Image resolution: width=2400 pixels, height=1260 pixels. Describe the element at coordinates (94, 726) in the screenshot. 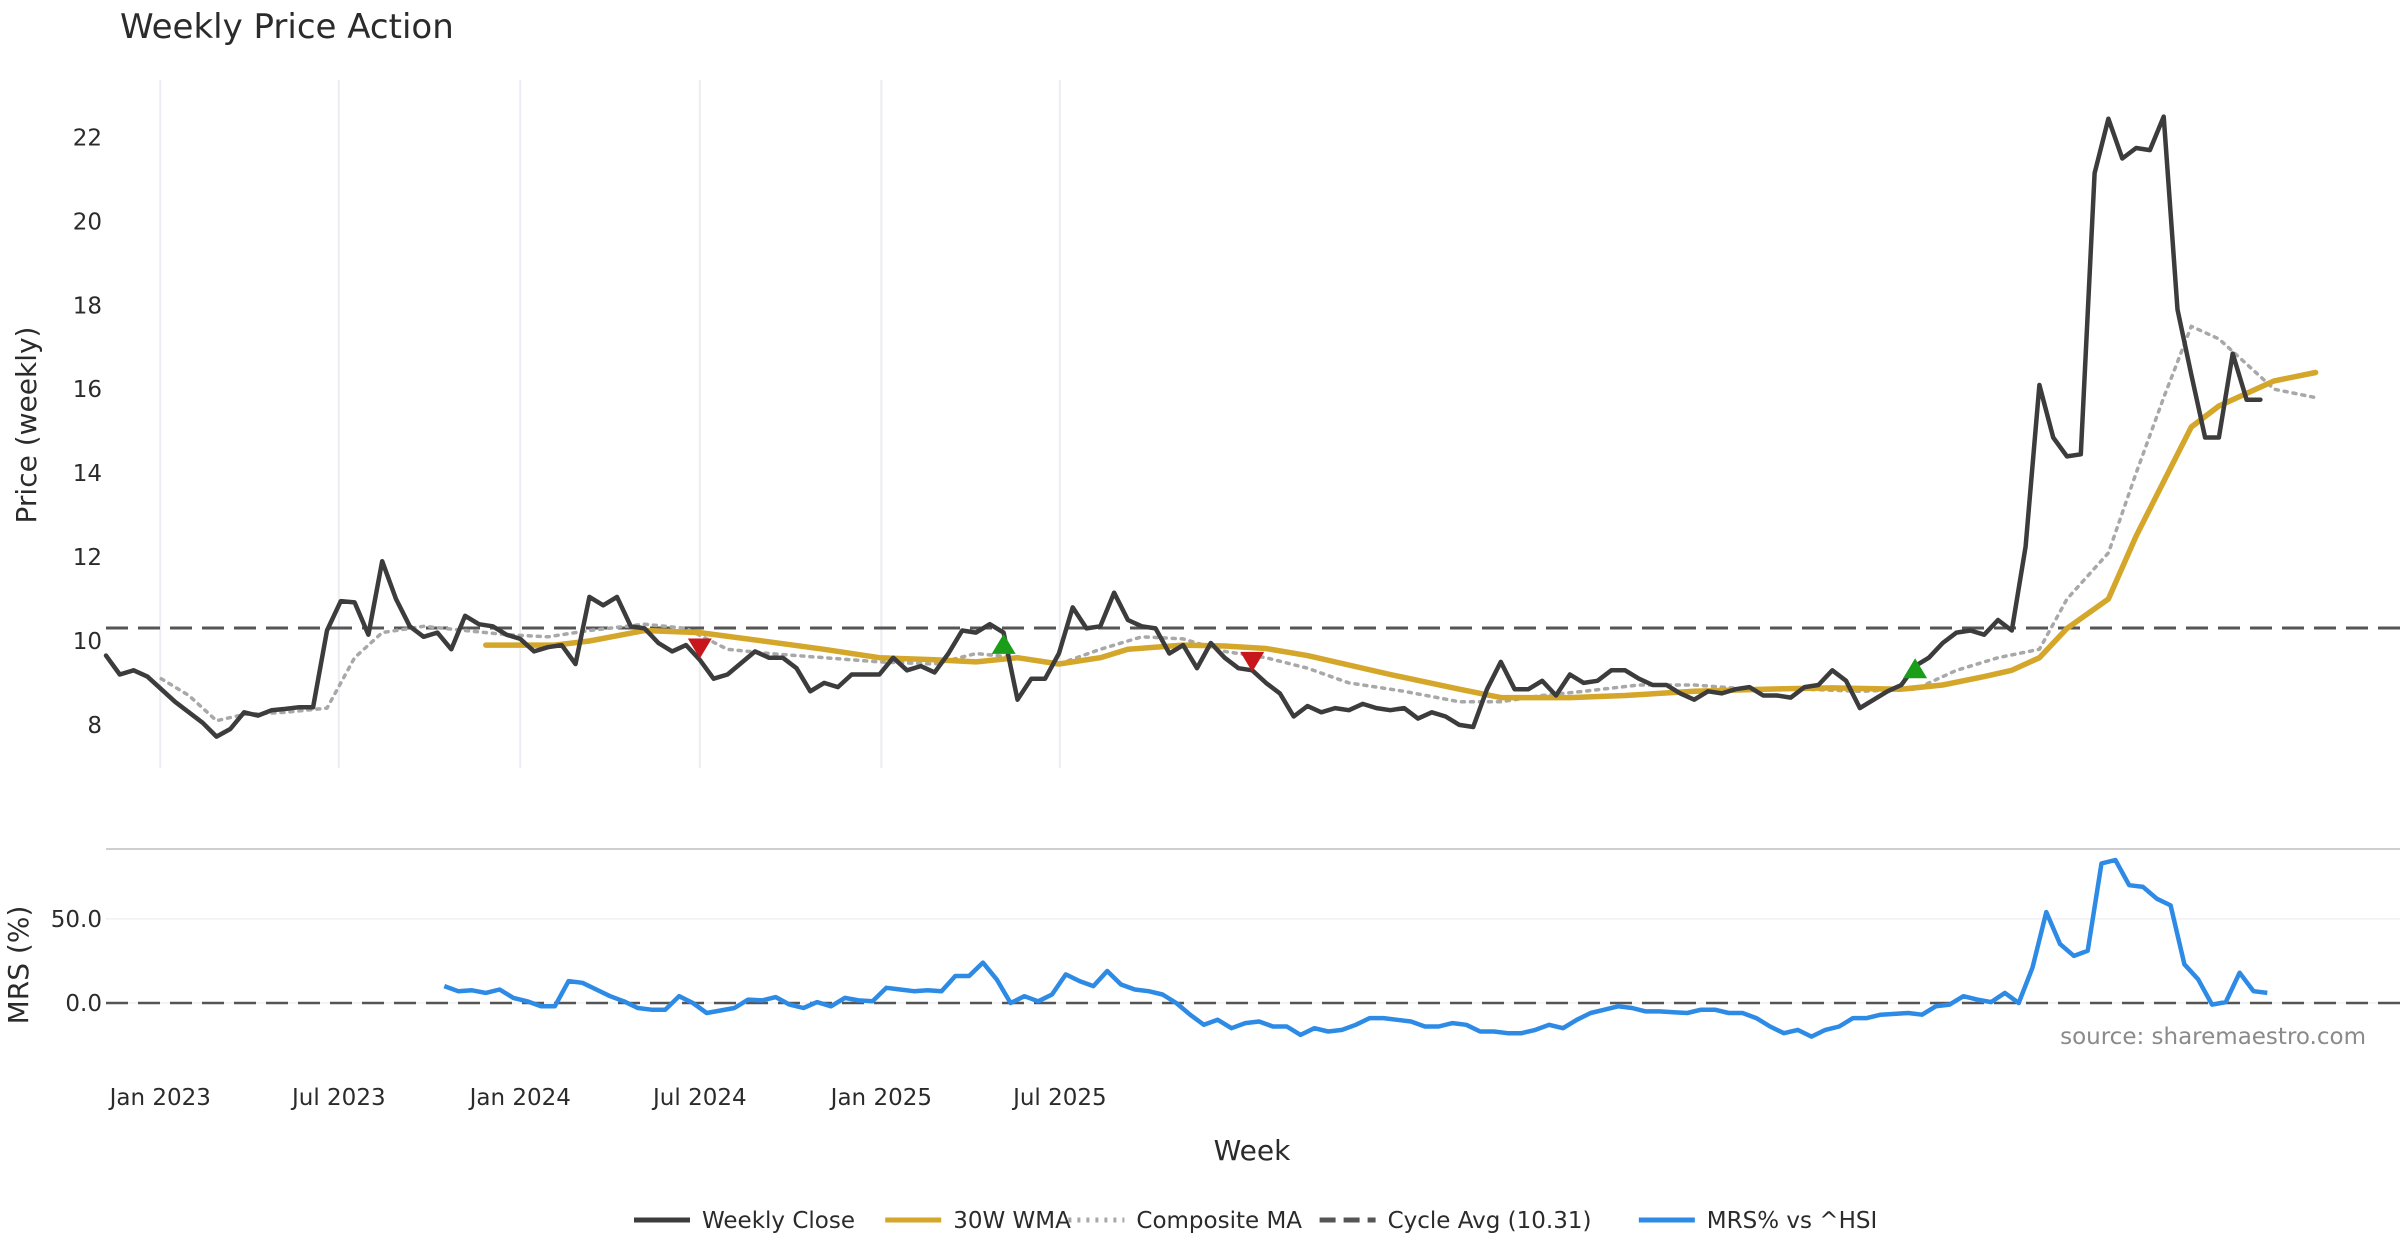

I see `price-y-tick-0: 8` at that location.